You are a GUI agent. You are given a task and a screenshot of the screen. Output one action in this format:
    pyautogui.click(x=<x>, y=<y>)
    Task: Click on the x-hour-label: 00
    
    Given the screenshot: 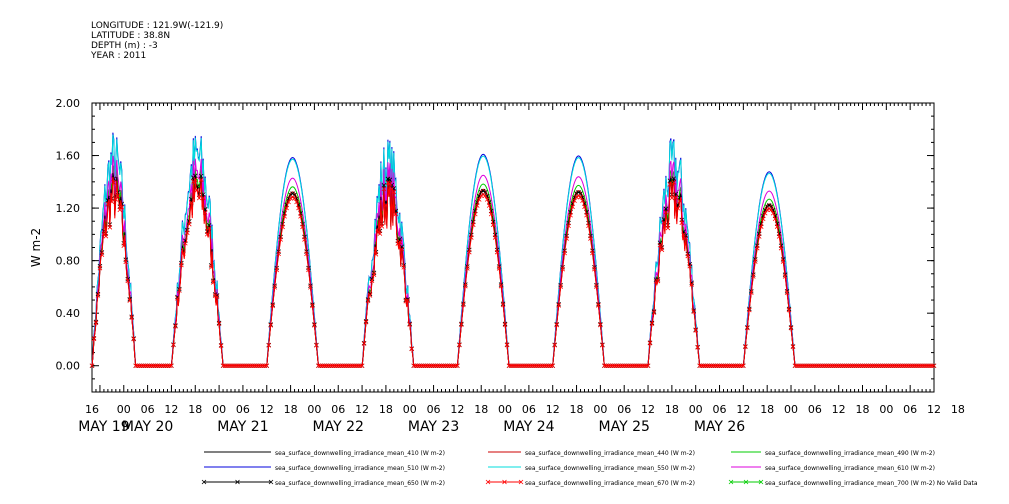 What is the action you would take?
    pyautogui.click(x=886, y=409)
    